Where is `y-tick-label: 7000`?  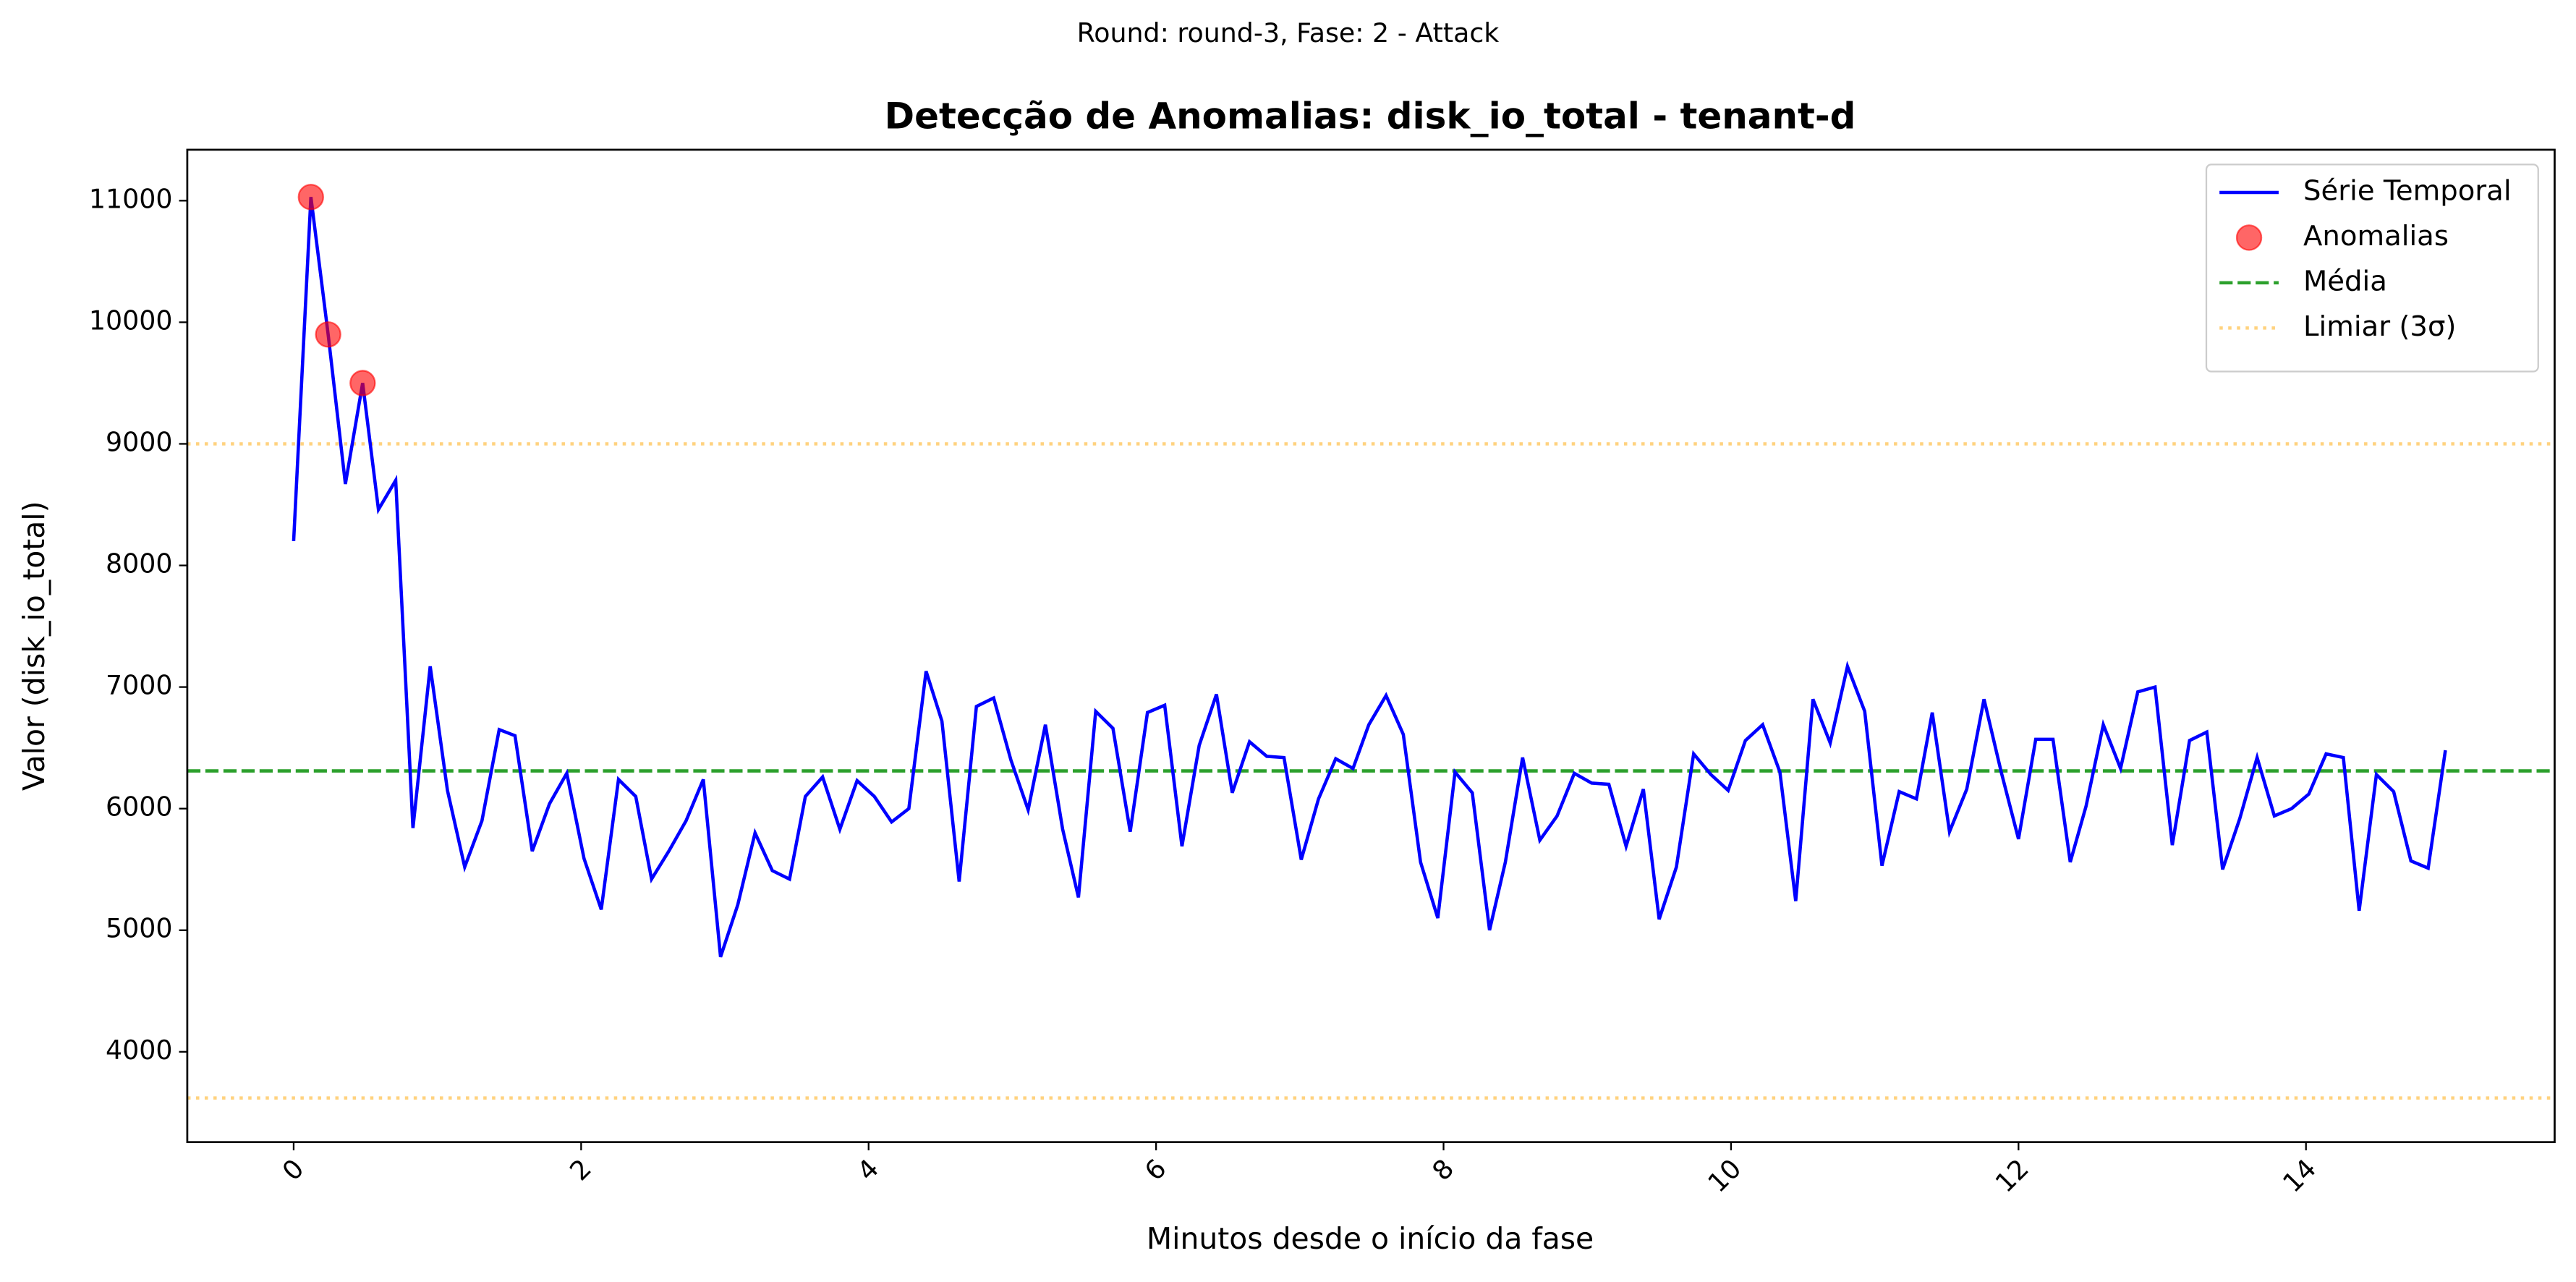
y-tick-label: 7000 is located at coordinates (139, 685).